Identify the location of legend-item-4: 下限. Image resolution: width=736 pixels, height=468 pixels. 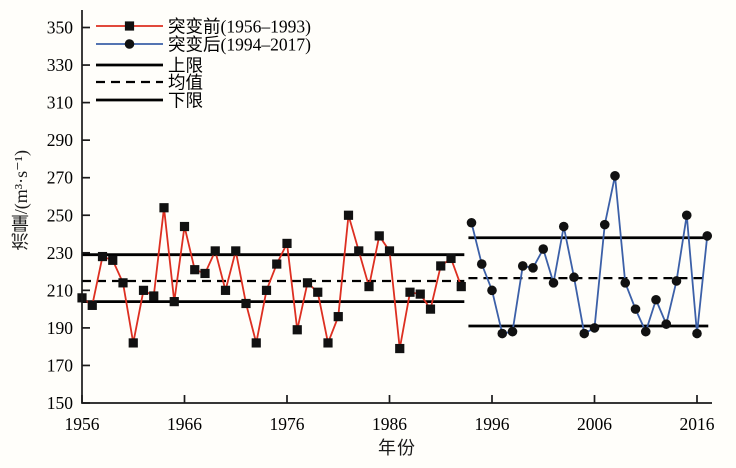
(149, 101).